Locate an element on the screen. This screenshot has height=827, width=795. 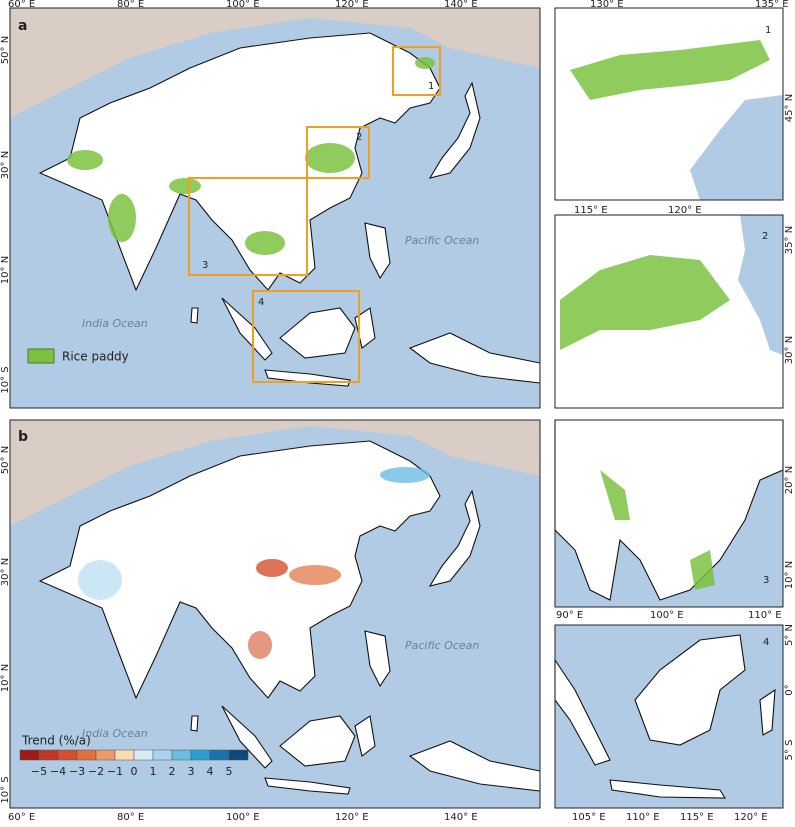
rice-areas is located at coordinates (251, 156).